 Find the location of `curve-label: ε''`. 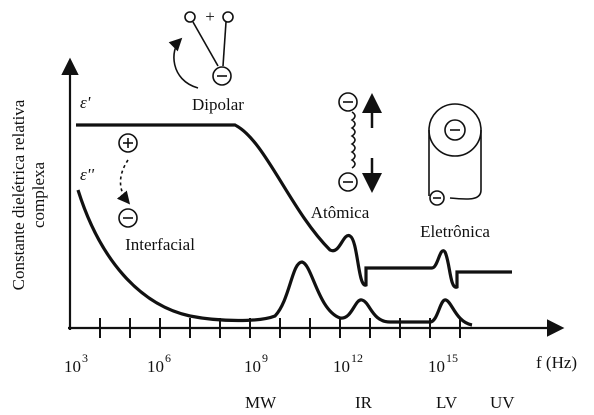

curve-label: ε'' is located at coordinates (87, 174).